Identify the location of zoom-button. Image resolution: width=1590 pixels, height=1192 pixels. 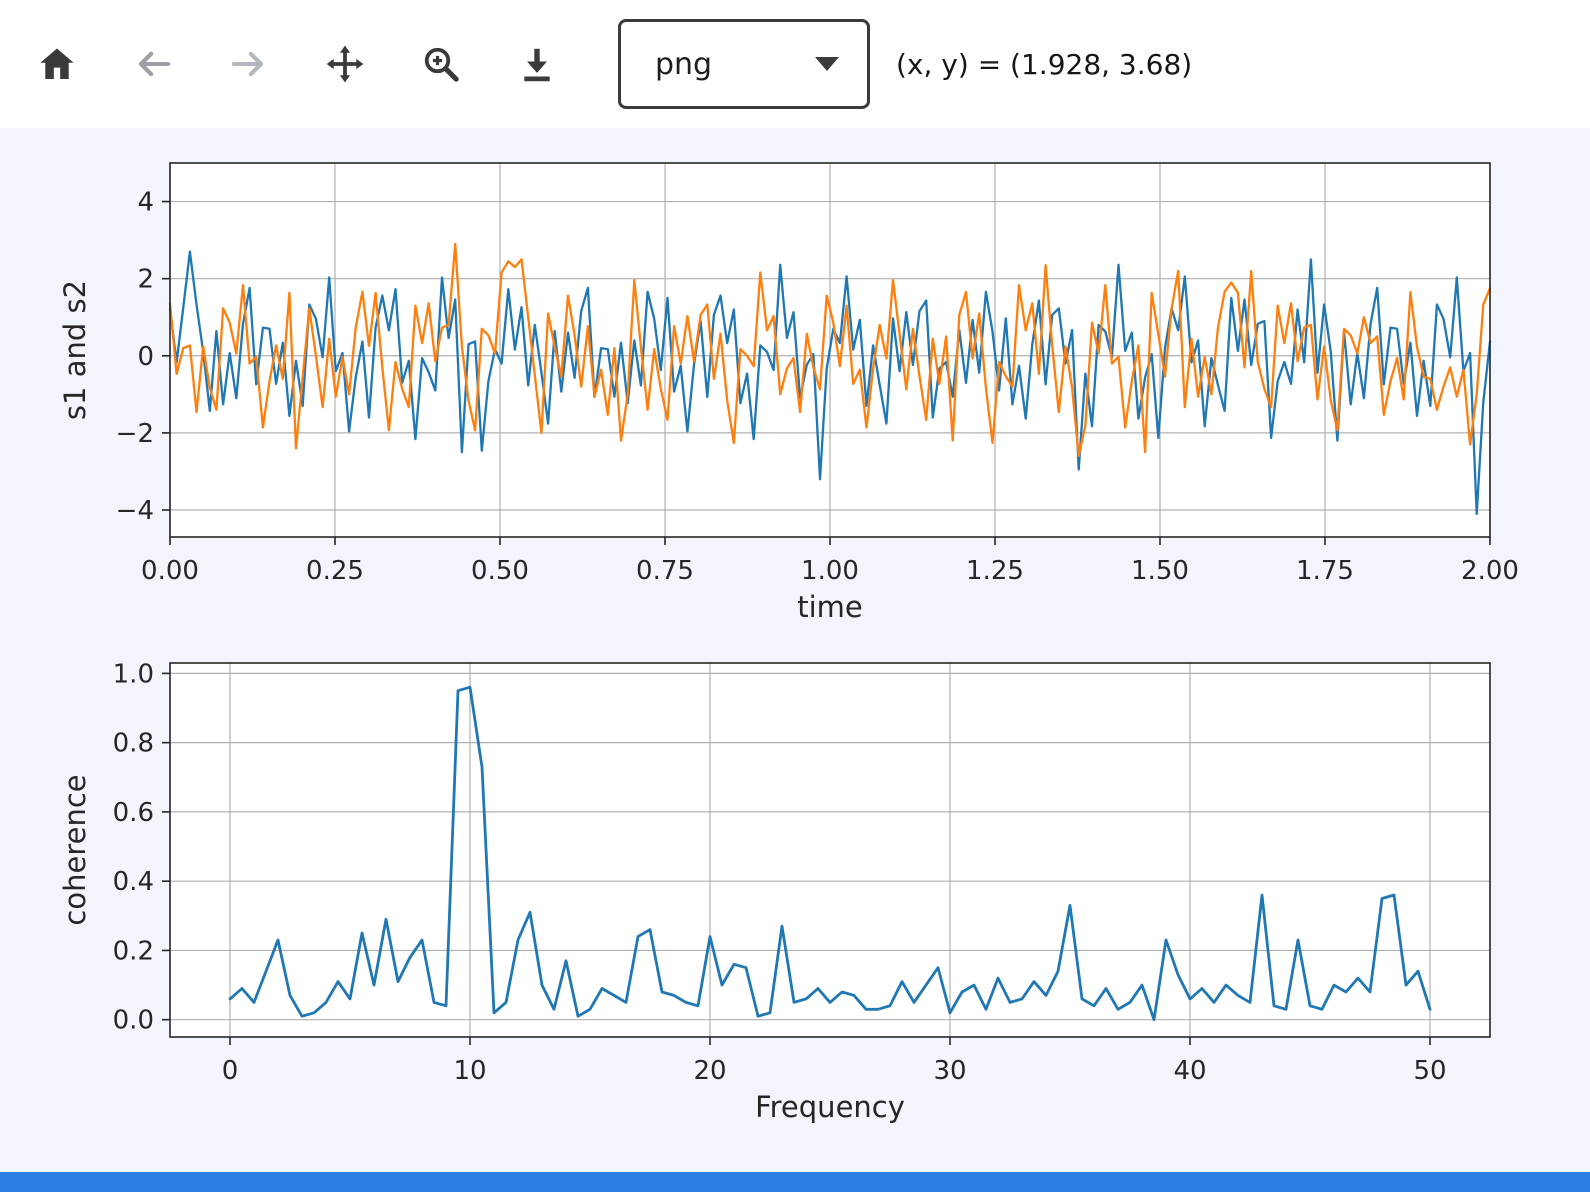
(441, 64).